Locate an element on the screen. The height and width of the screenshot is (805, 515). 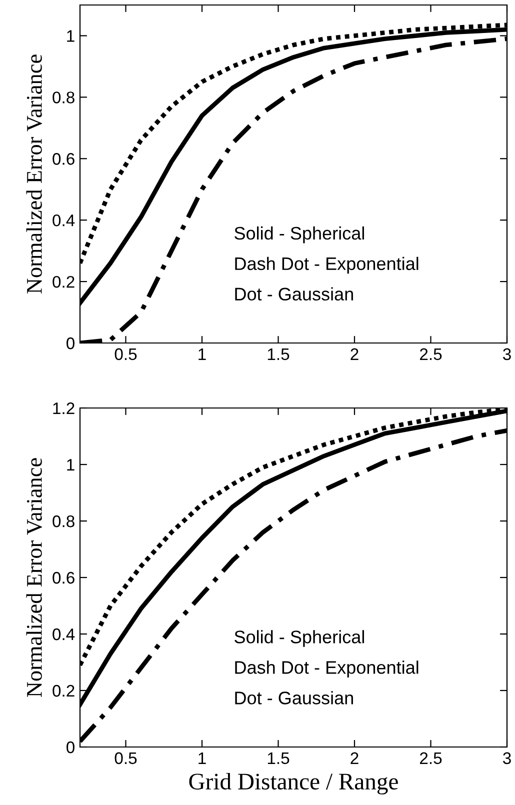
x-axis-title: Grid Distance / Range is located at coordinates (293, 783).